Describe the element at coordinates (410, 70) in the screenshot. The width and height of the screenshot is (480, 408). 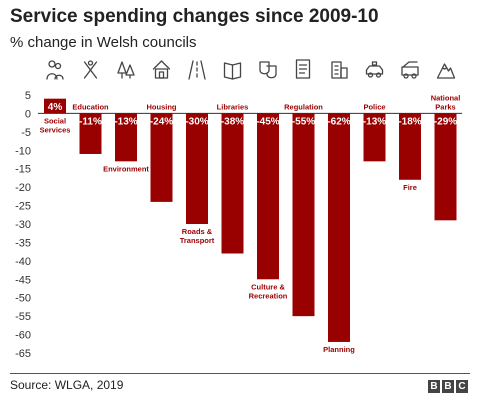
I see `fire-engine-icon` at that location.